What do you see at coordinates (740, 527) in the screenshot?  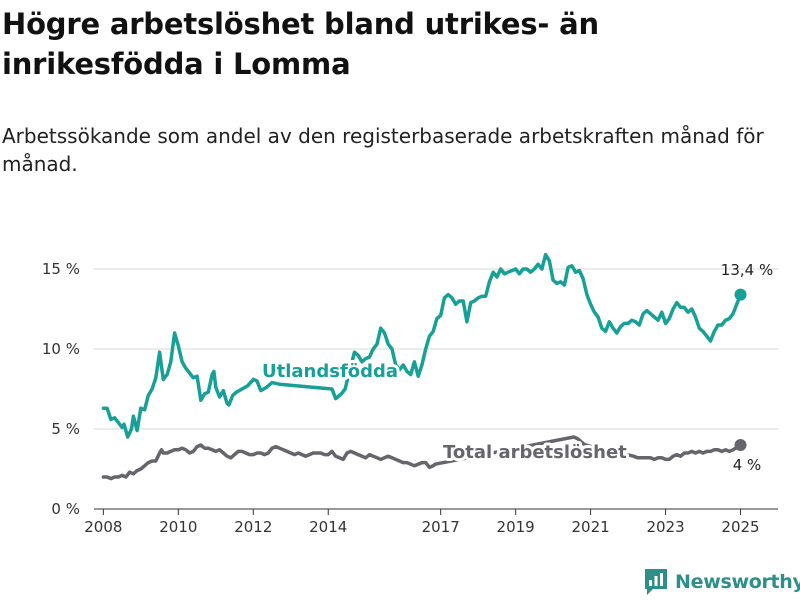 I see `x-tick-label: 2025` at bounding box center [740, 527].